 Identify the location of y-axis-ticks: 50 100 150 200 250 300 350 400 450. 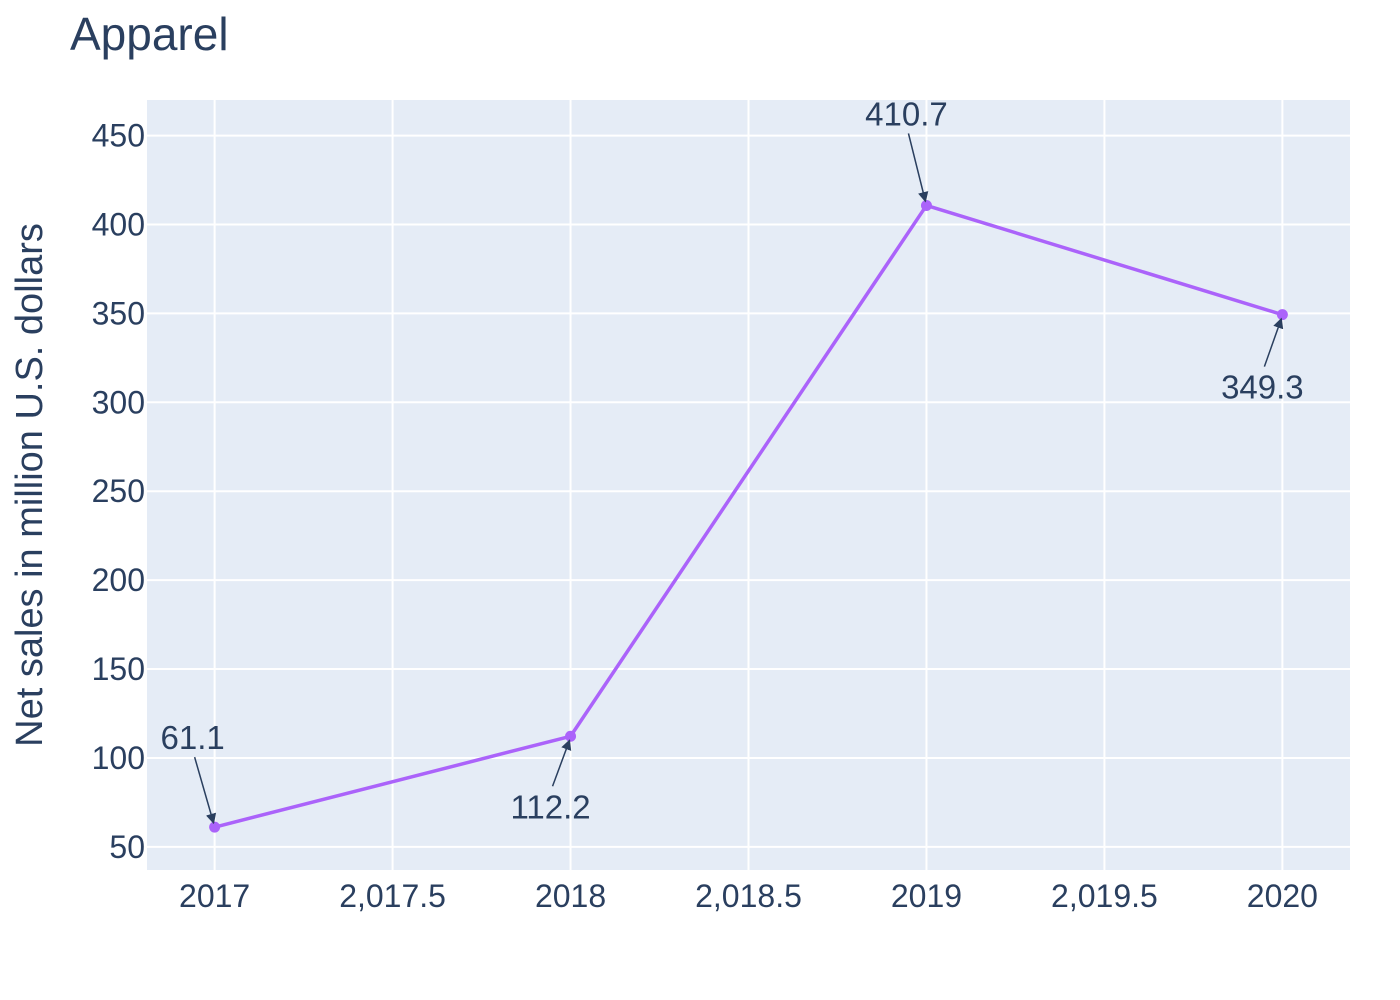
(118, 491).